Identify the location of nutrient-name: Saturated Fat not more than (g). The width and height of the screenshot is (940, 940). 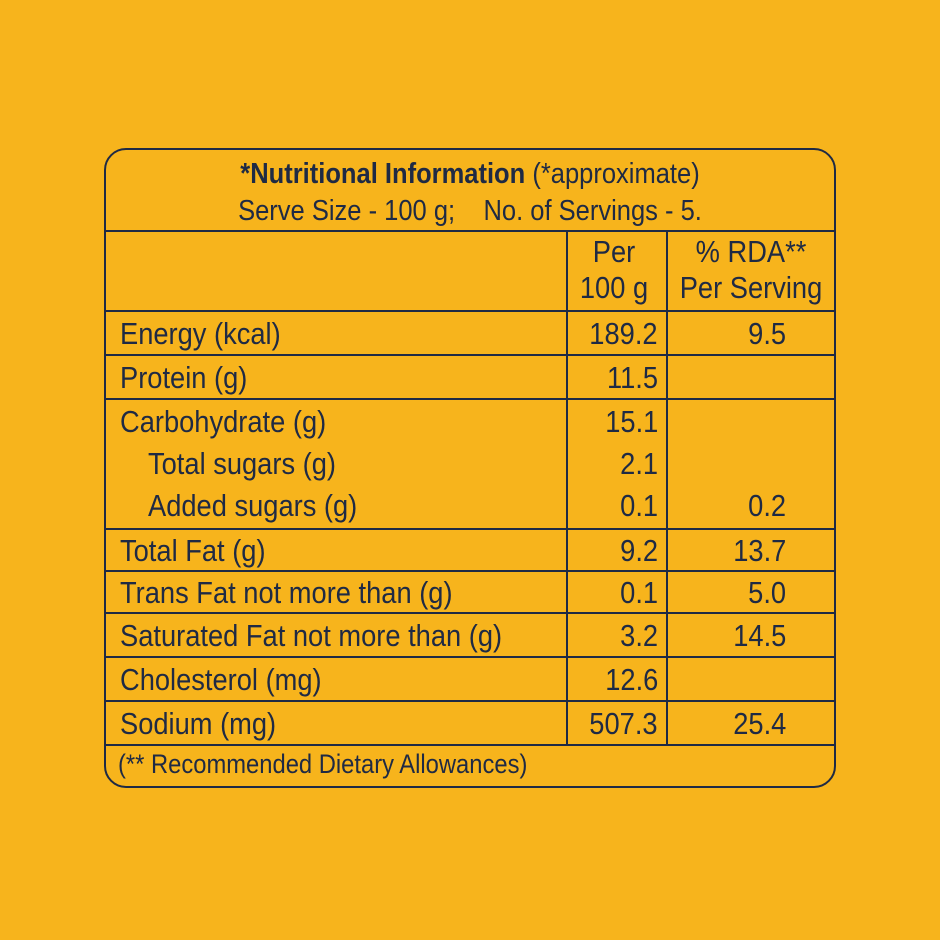
(311, 635).